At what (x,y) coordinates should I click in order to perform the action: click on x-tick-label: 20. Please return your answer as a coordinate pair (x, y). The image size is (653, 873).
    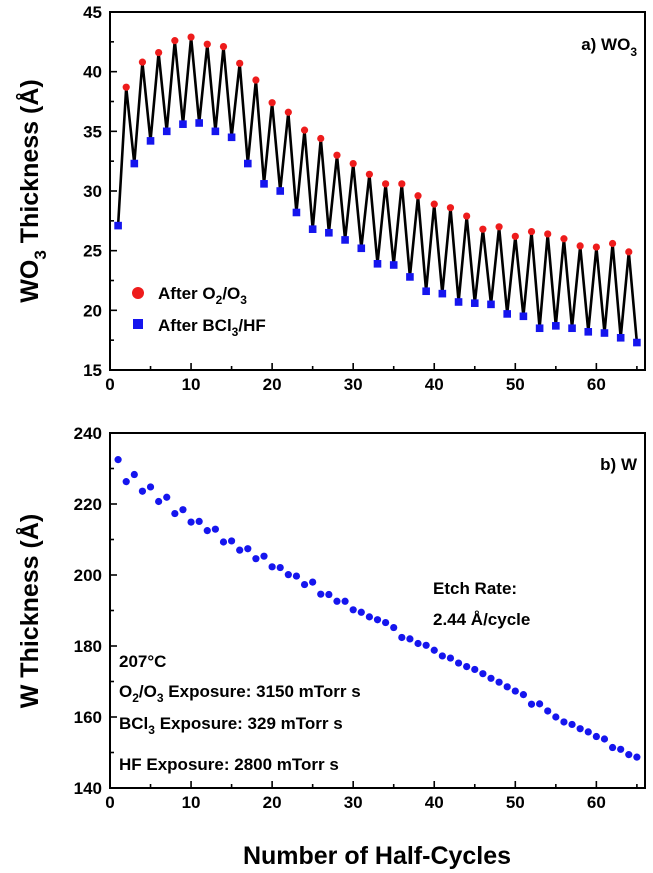
    Looking at the image, I should click on (272, 802).